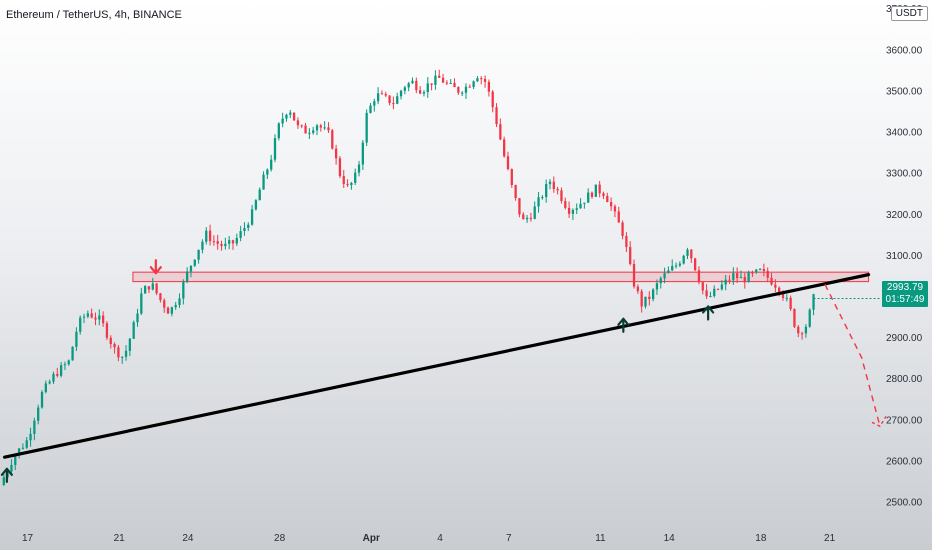 This screenshot has width=932, height=550. I want to click on projection-path, so click(852, 355).